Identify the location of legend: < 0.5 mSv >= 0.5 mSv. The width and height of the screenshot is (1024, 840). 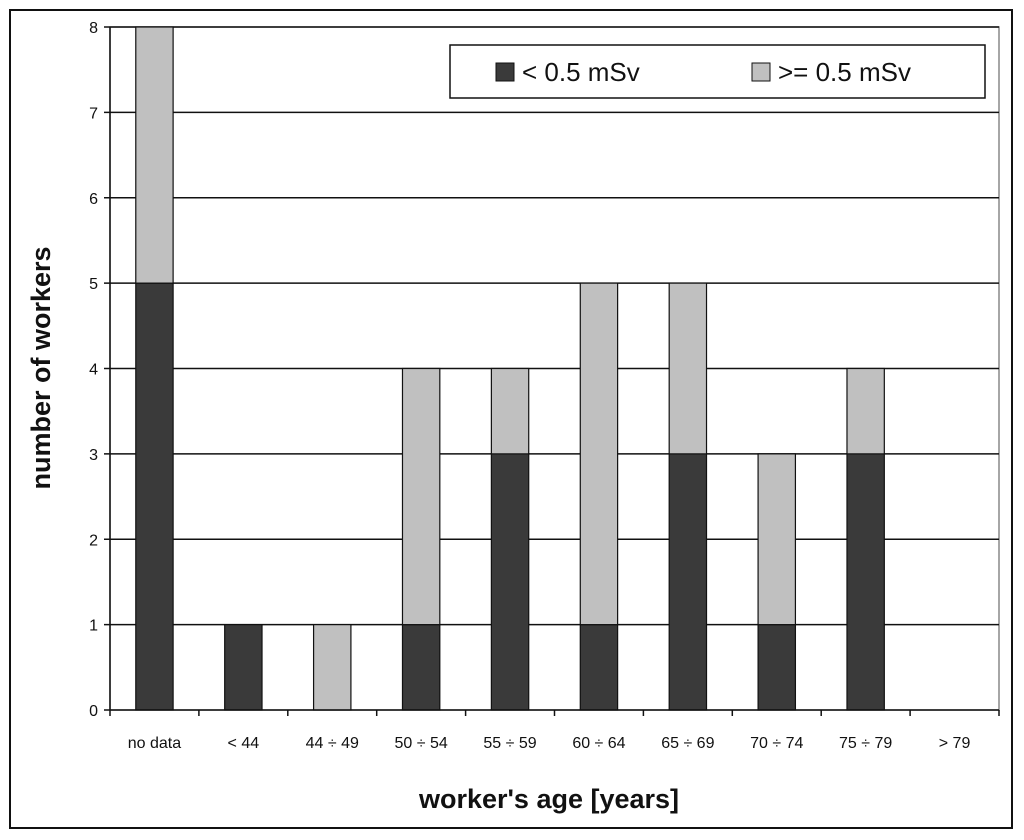
(717, 71).